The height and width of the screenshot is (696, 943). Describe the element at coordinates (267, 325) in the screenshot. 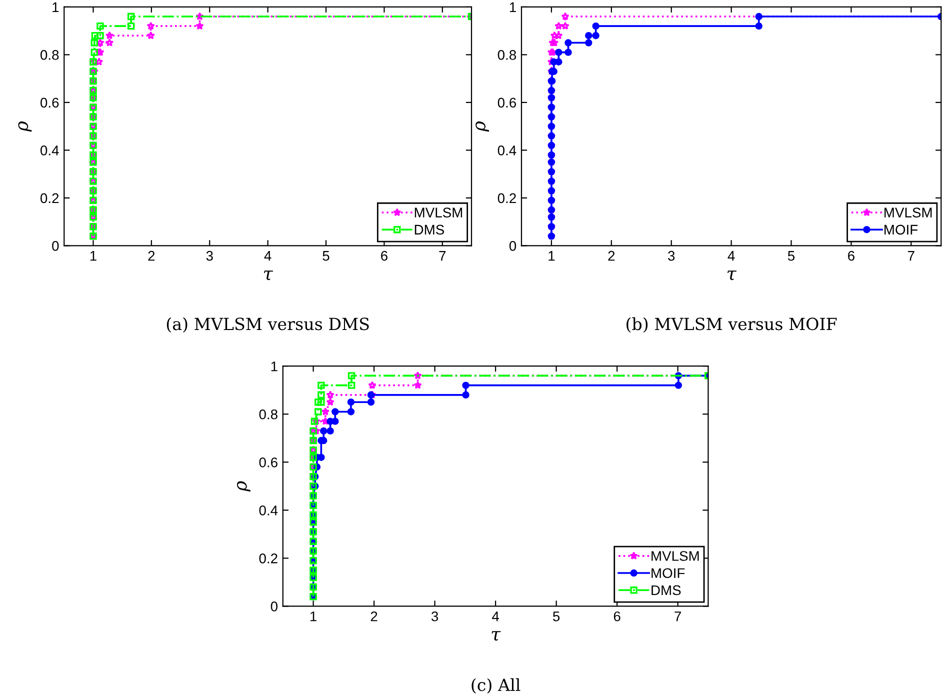

I see `text: (a) MVLSM versus DMS` at that location.